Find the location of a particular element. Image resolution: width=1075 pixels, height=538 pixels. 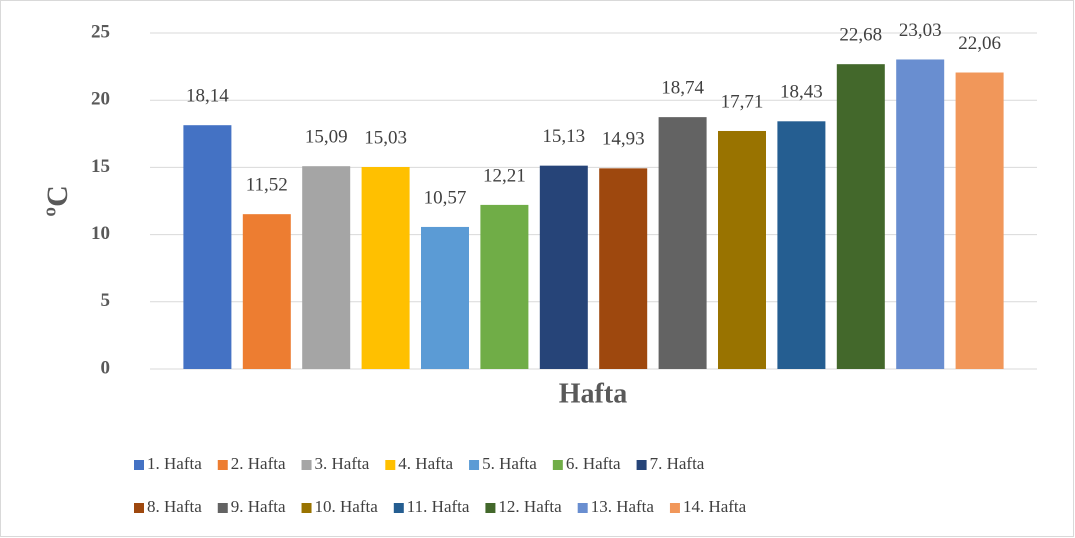

legend-label: 6. Hafta is located at coordinates (593, 463).